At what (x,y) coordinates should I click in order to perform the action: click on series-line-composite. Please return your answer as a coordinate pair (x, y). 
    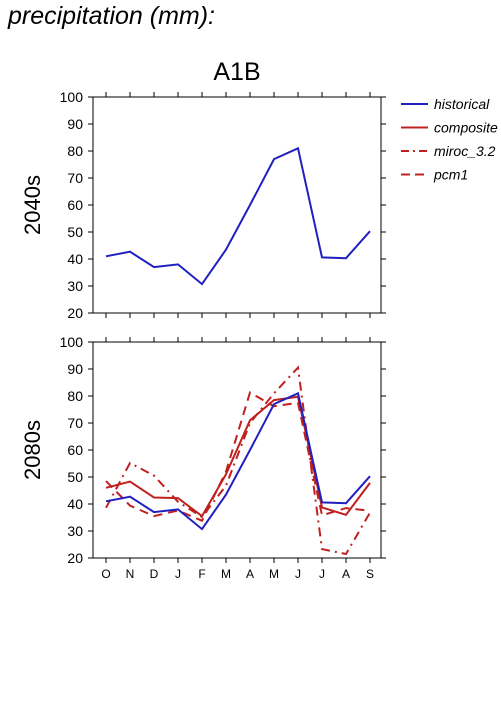
    Looking at the image, I should click on (238, 456).